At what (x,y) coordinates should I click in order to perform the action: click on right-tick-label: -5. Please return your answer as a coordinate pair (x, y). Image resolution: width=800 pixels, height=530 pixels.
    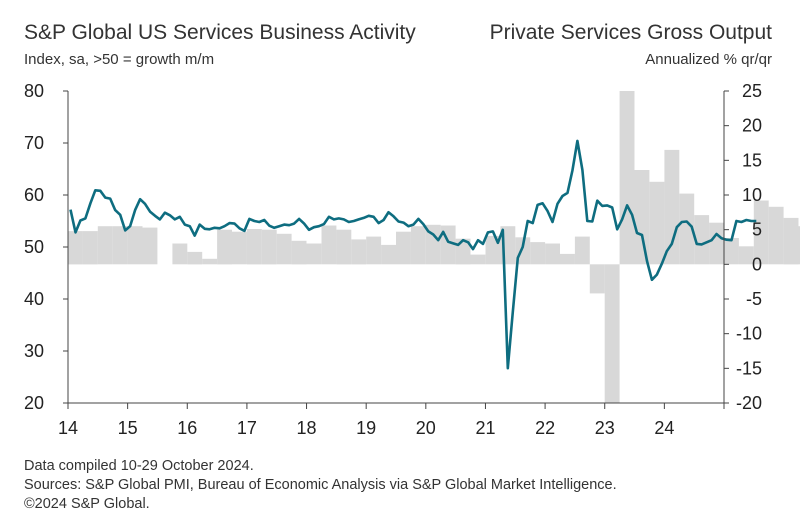
    Looking at the image, I should click on (754, 299).